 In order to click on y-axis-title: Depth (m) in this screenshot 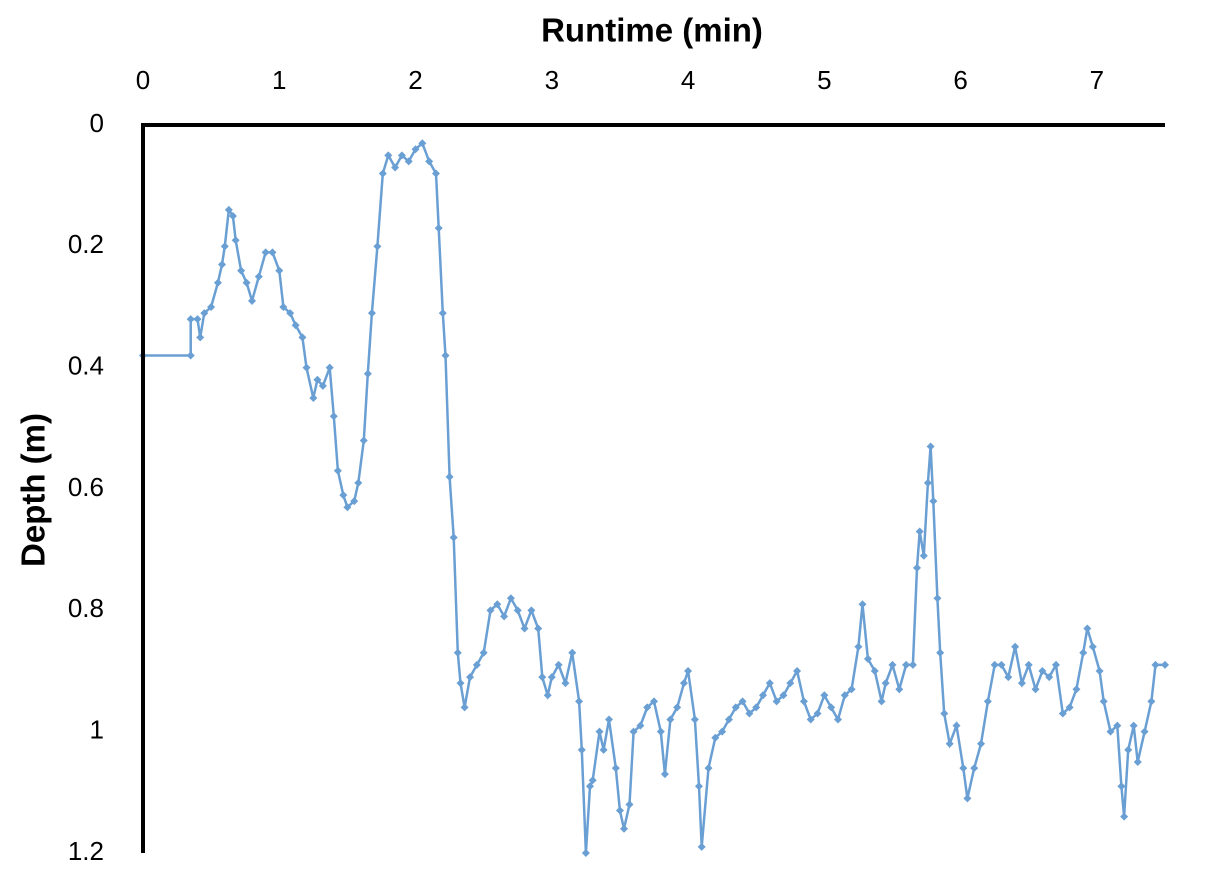, I will do `click(33, 490)`.